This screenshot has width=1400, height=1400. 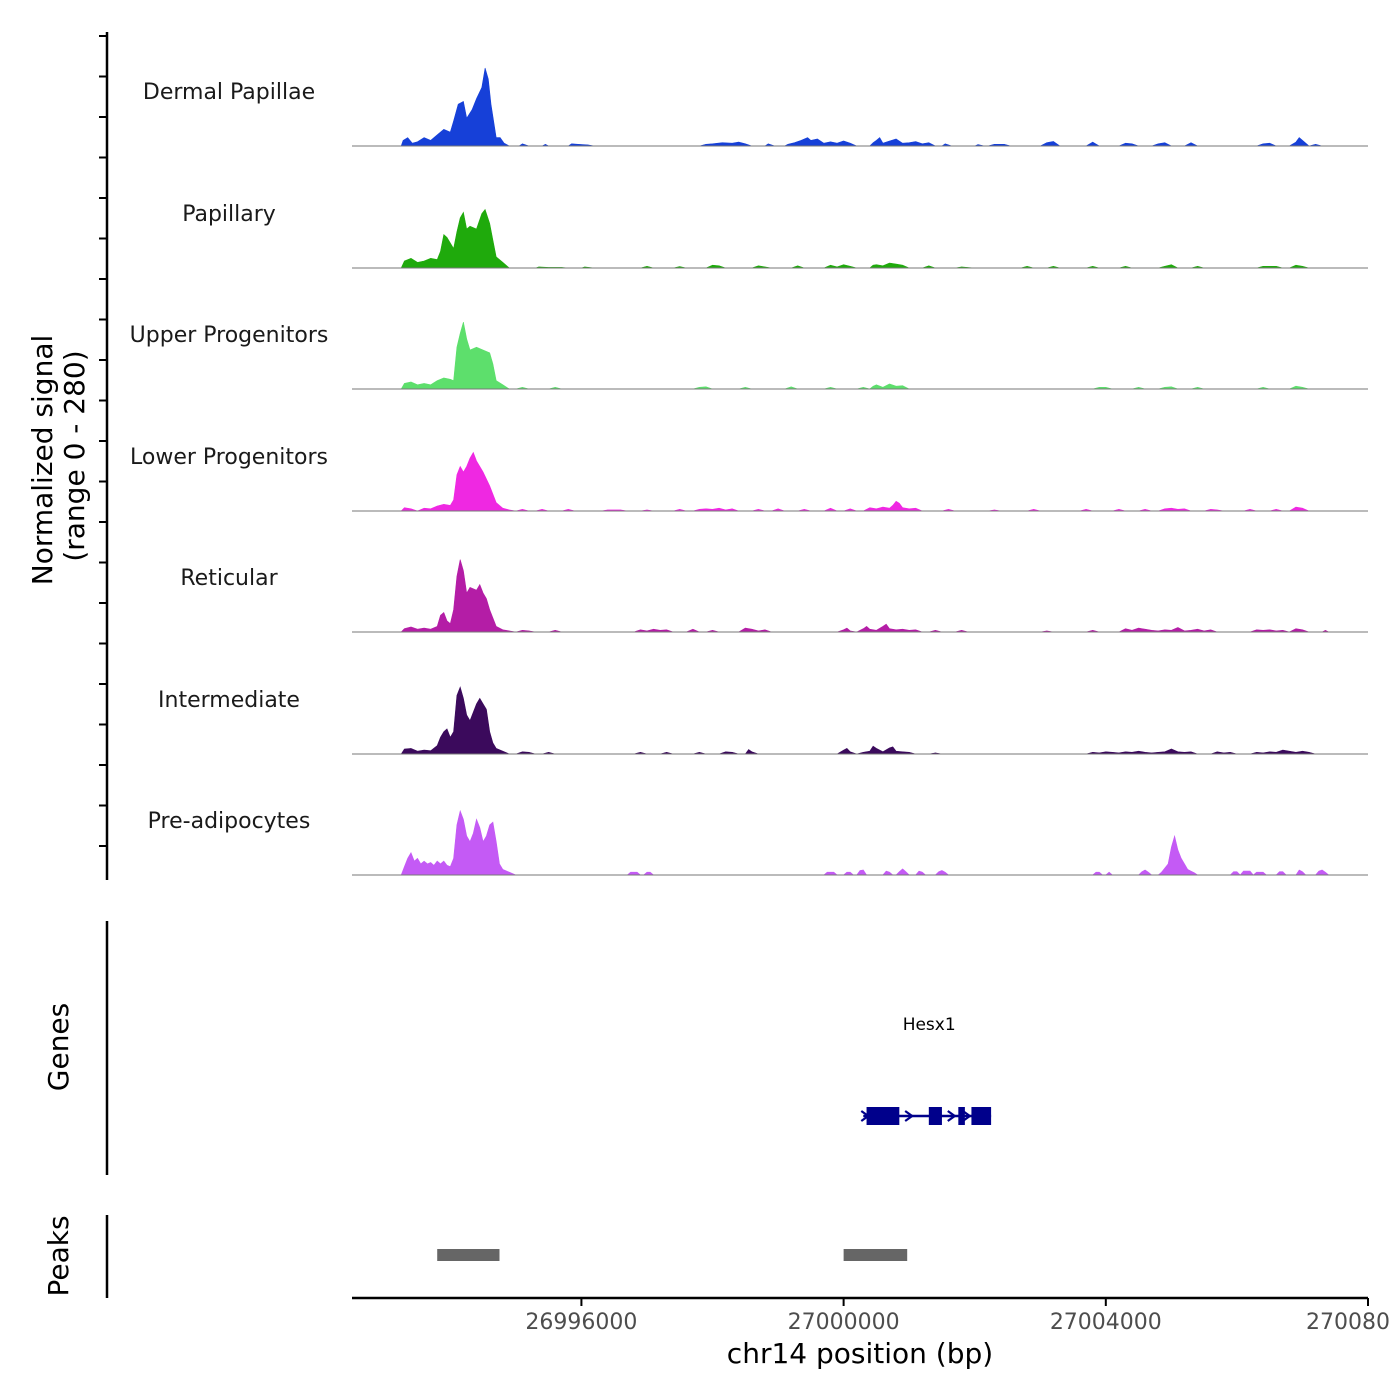 I want to click on genes-axis-title: Genes, so click(x=58, y=1047).